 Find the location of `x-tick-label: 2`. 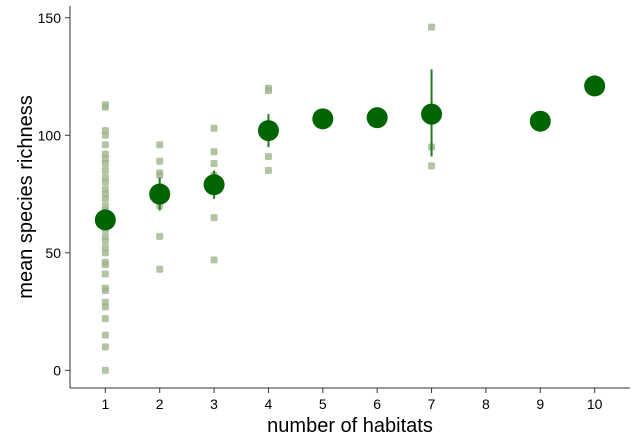

x-tick-label: 2 is located at coordinates (160, 404).